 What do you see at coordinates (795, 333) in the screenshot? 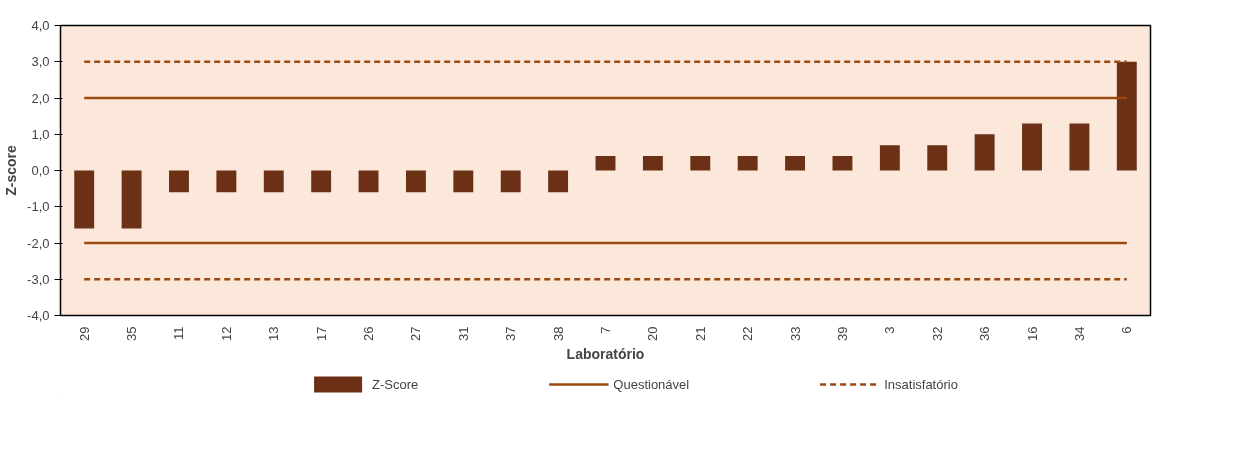
I see `x-tick-label: 33` at bounding box center [795, 333].